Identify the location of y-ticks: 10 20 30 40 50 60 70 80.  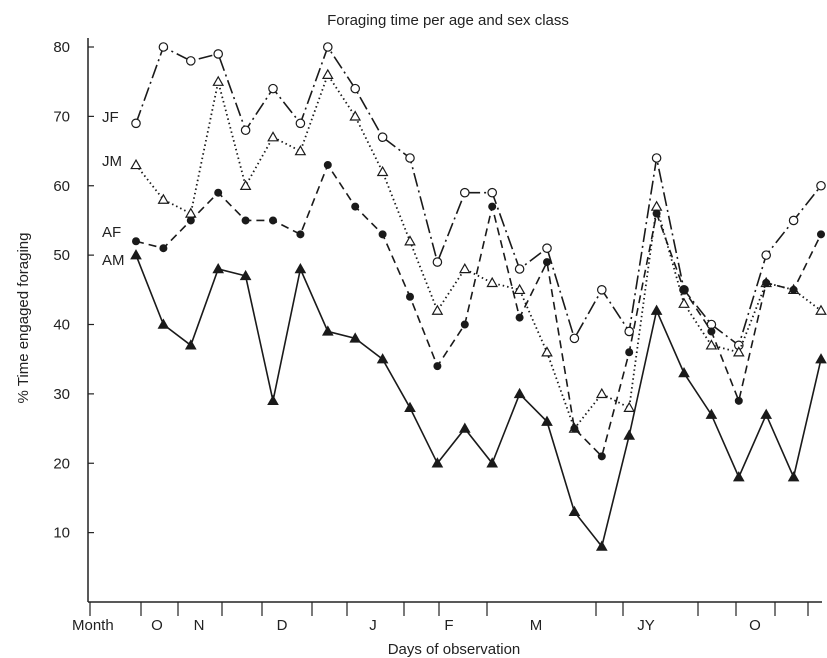
(73, 290).